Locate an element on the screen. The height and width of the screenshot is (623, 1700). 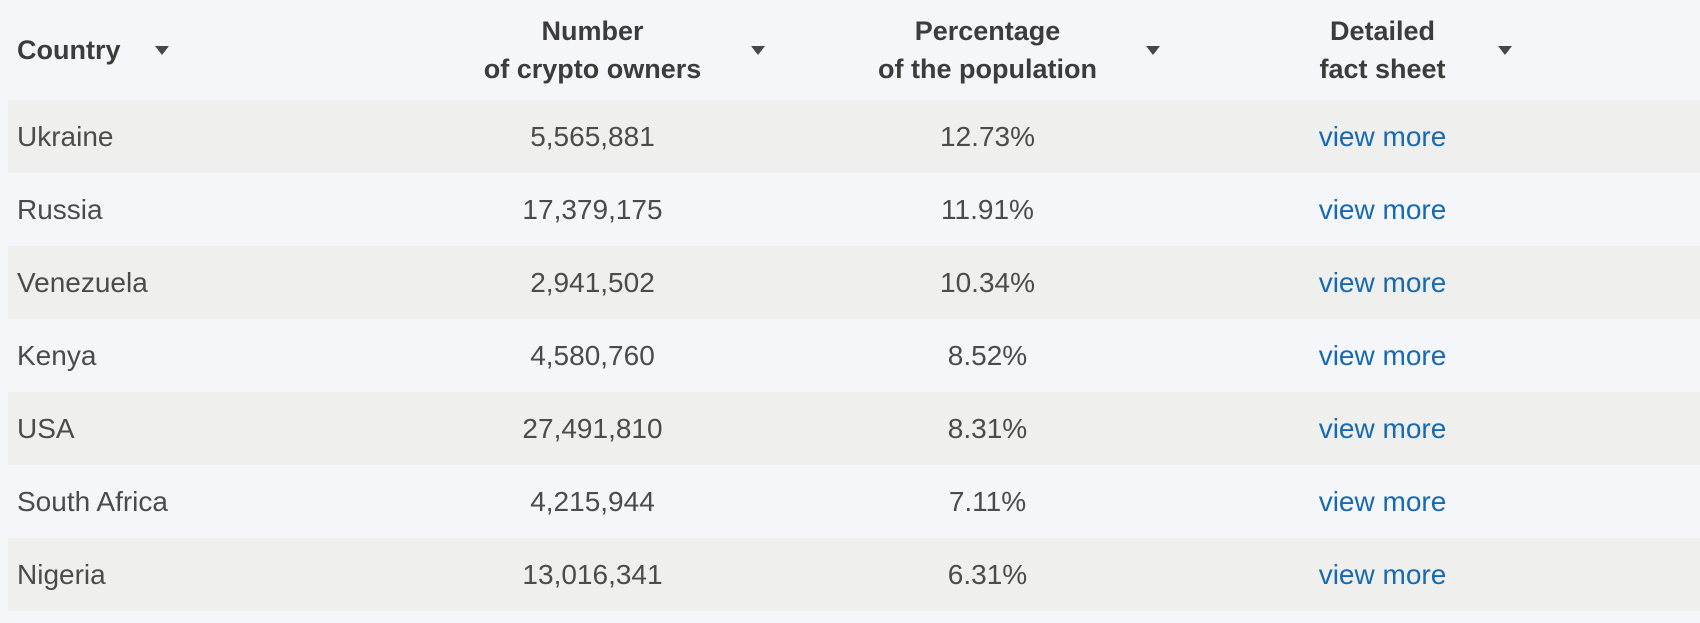
country-cell: Kenya is located at coordinates (57, 355).